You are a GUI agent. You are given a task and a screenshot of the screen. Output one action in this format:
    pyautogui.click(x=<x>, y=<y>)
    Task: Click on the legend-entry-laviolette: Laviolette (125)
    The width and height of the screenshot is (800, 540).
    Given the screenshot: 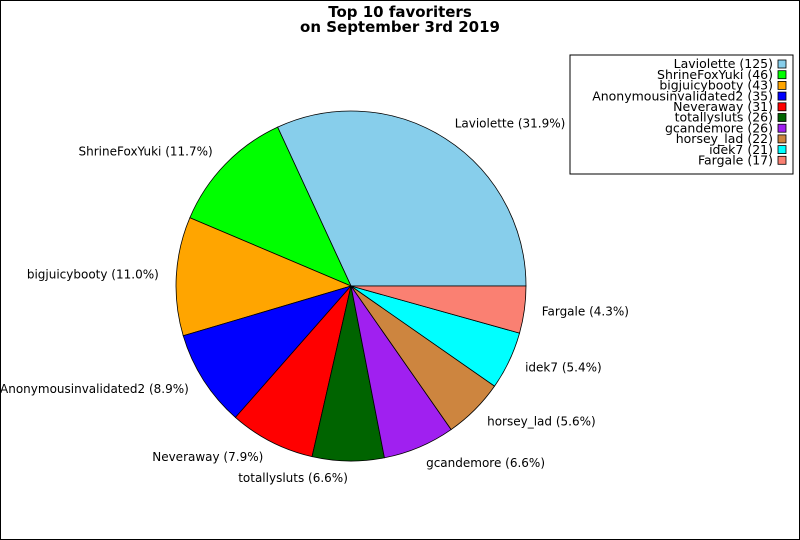 What is the action you would take?
    pyautogui.click(x=723, y=63)
    